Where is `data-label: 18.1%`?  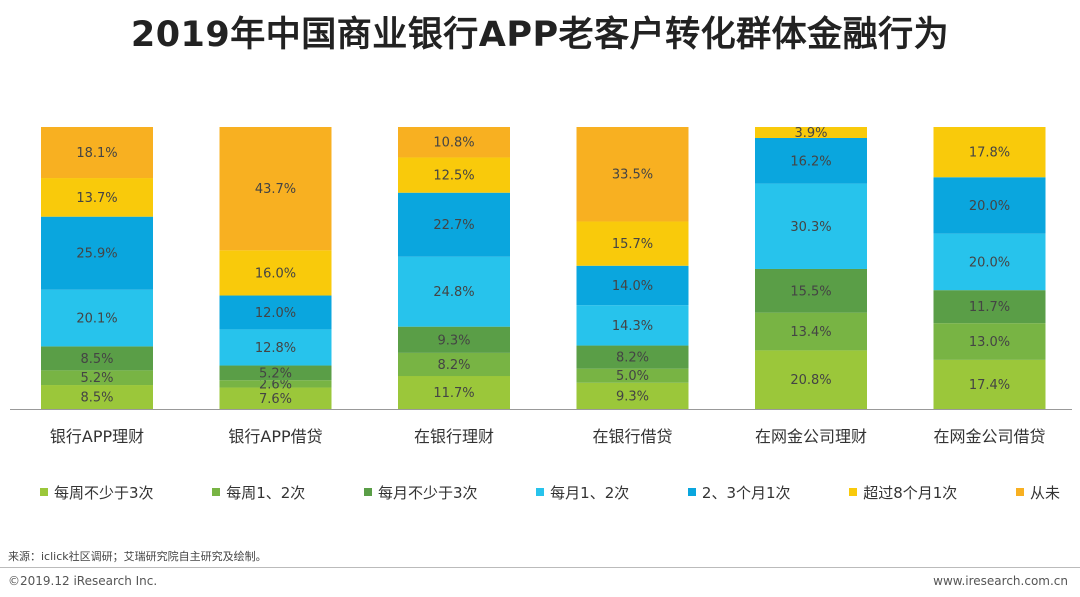
data-label: 18.1% is located at coordinates (96, 153).